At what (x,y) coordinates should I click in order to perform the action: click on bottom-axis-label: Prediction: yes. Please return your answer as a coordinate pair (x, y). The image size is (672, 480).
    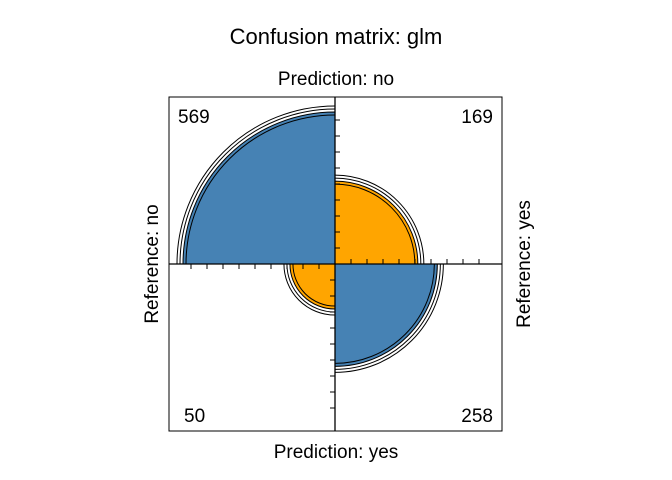
    Looking at the image, I should click on (336, 452).